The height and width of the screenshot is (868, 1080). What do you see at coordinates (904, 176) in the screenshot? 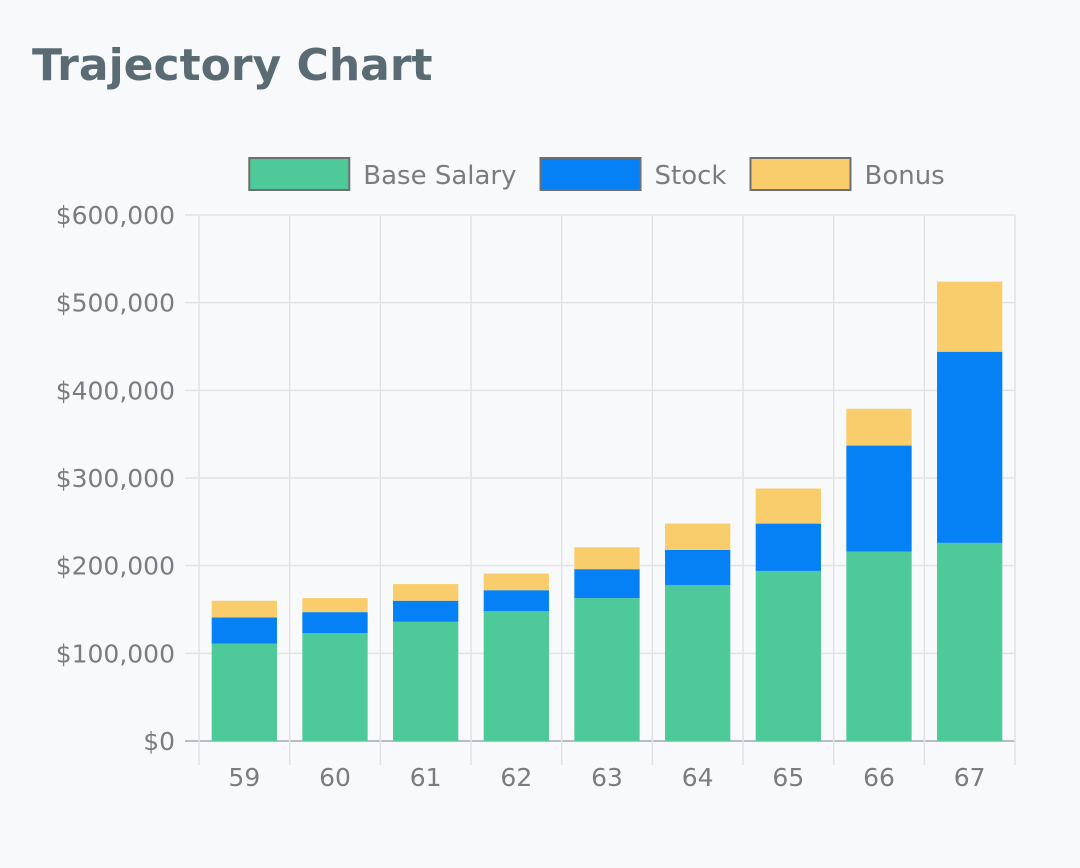
I see `legend-label-bonus: Bonus` at bounding box center [904, 176].